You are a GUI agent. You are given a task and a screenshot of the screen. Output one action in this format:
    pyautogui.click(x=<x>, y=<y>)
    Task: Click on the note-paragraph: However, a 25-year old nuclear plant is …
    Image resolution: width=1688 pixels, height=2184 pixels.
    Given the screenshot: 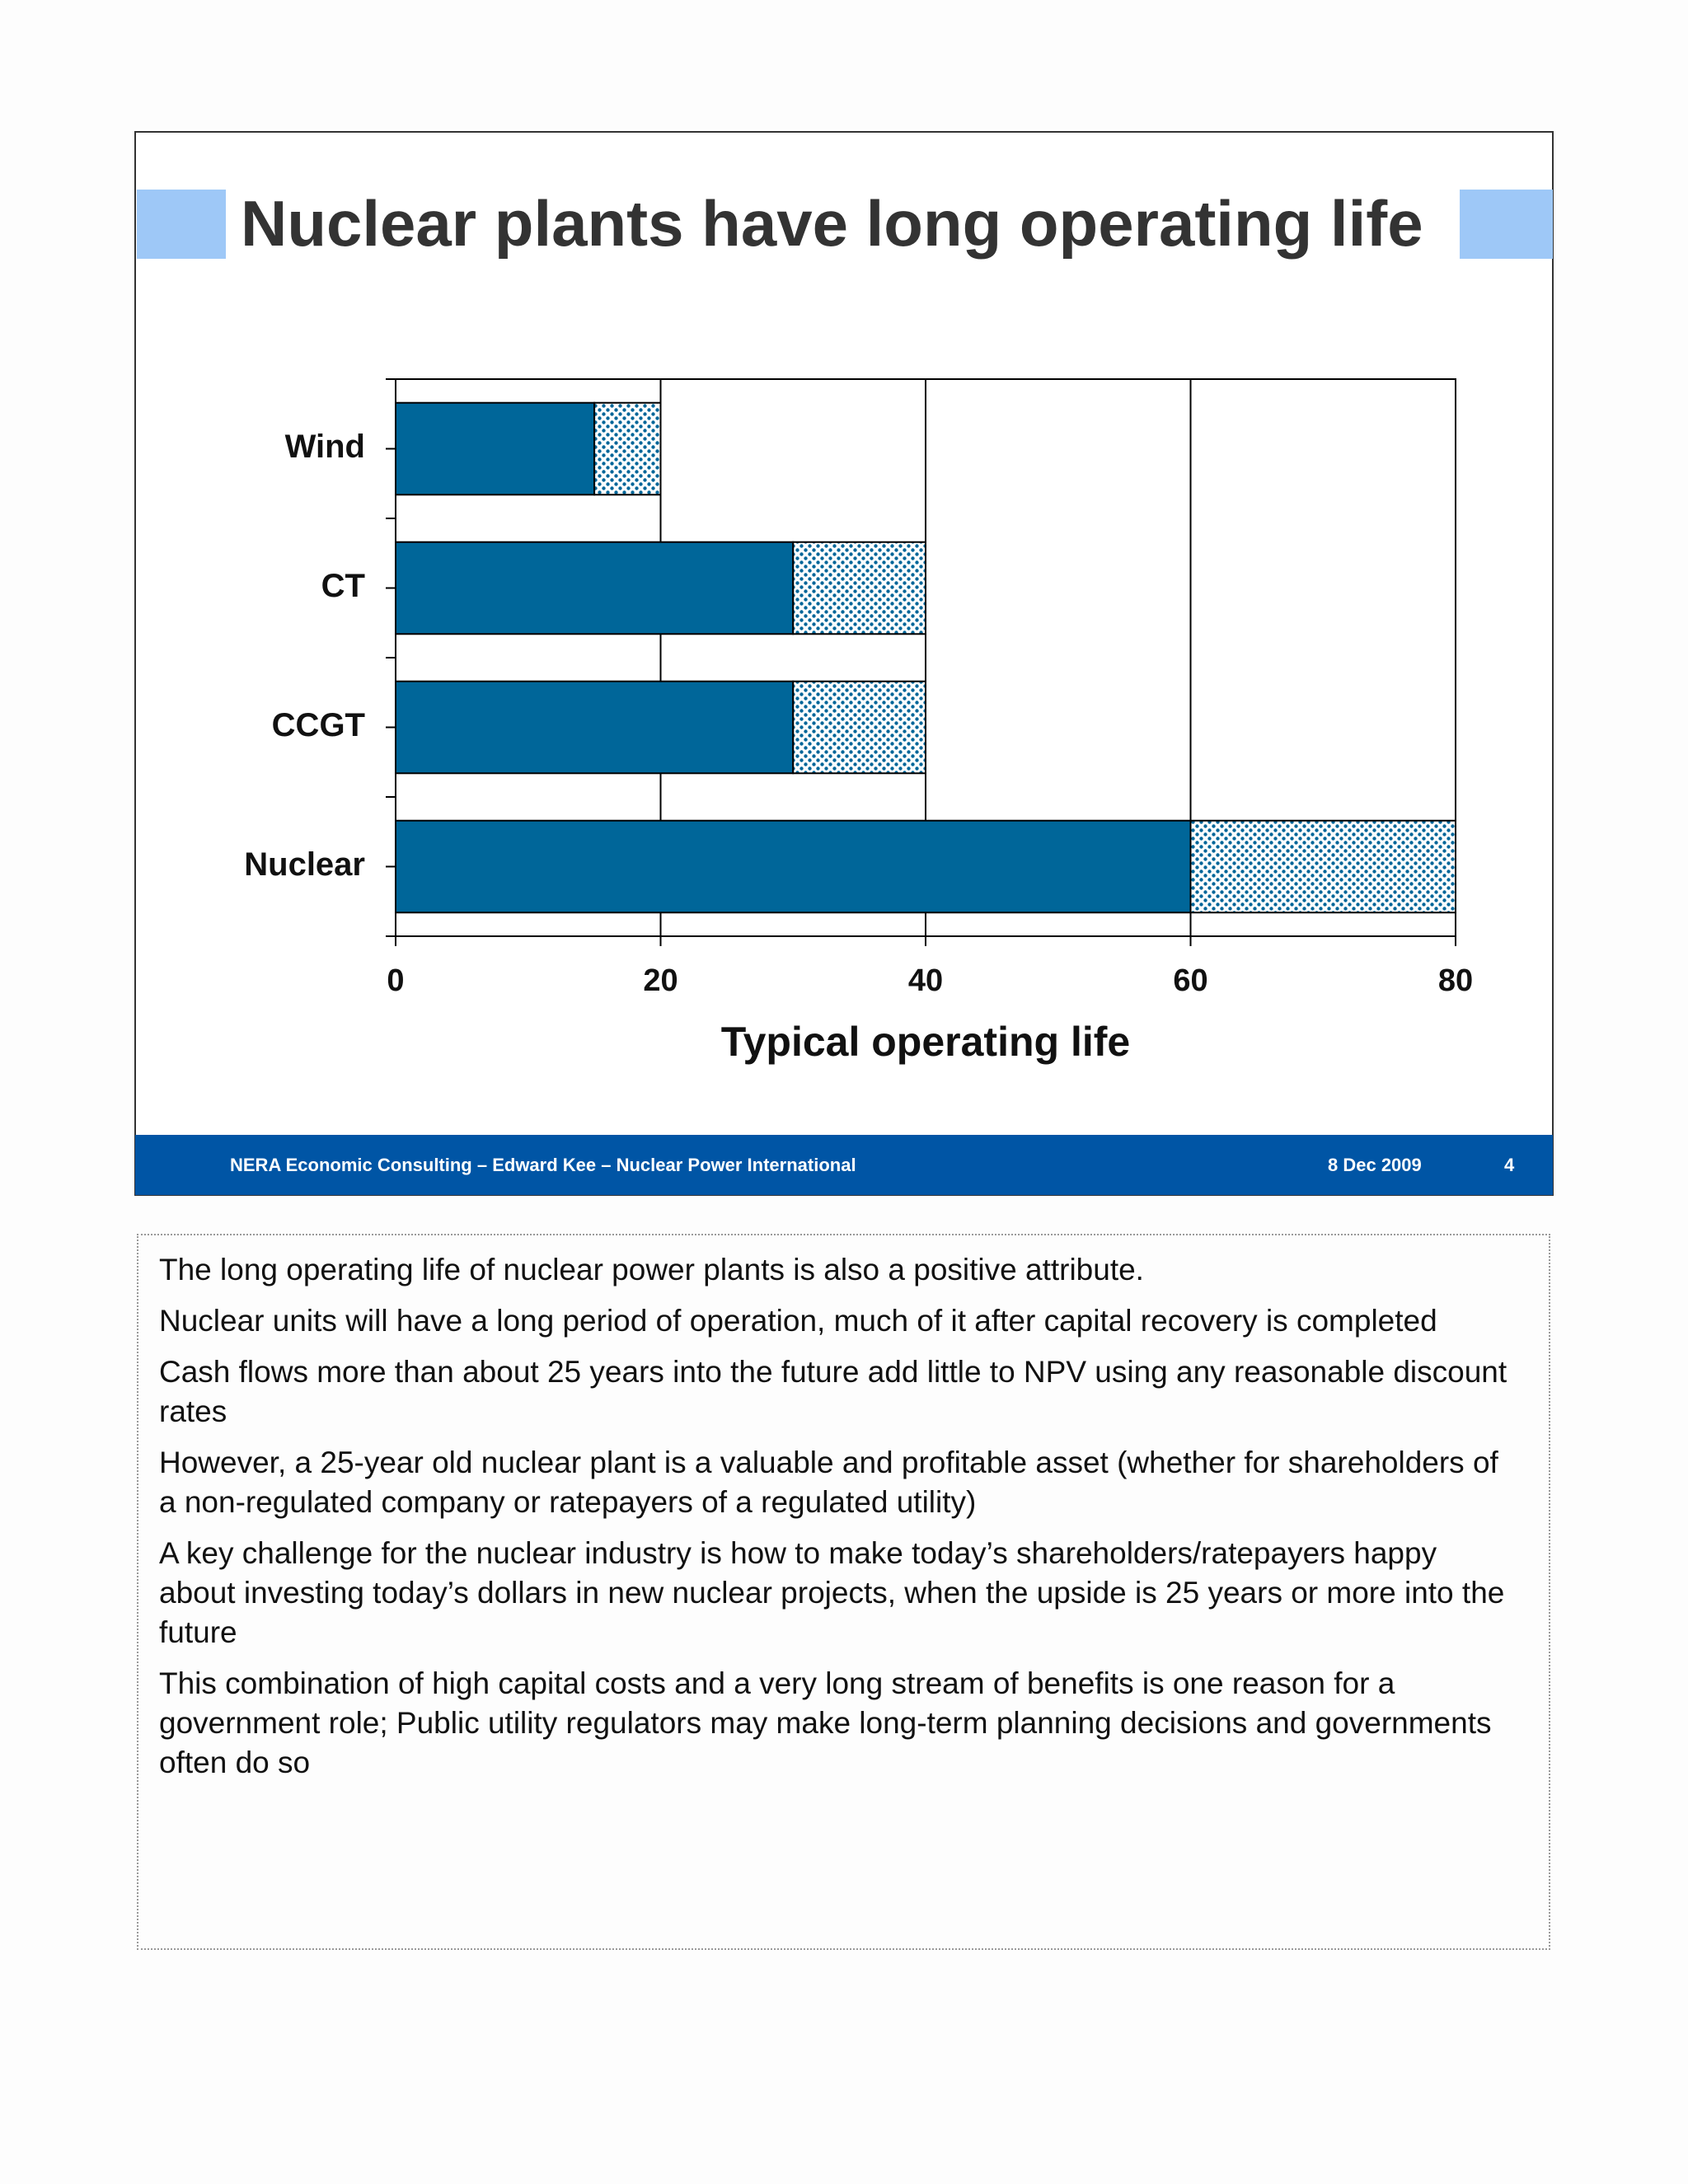 What is the action you would take?
    pyautogui.click(x=828, y=1482)
    